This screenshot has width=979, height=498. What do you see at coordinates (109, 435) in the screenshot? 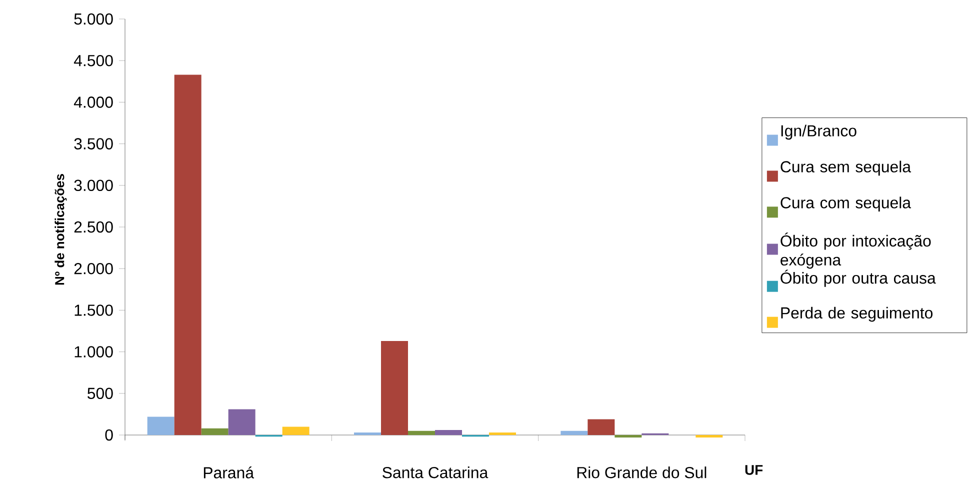
I see `y-tick-label: 0` at bounding box center [109, 435].